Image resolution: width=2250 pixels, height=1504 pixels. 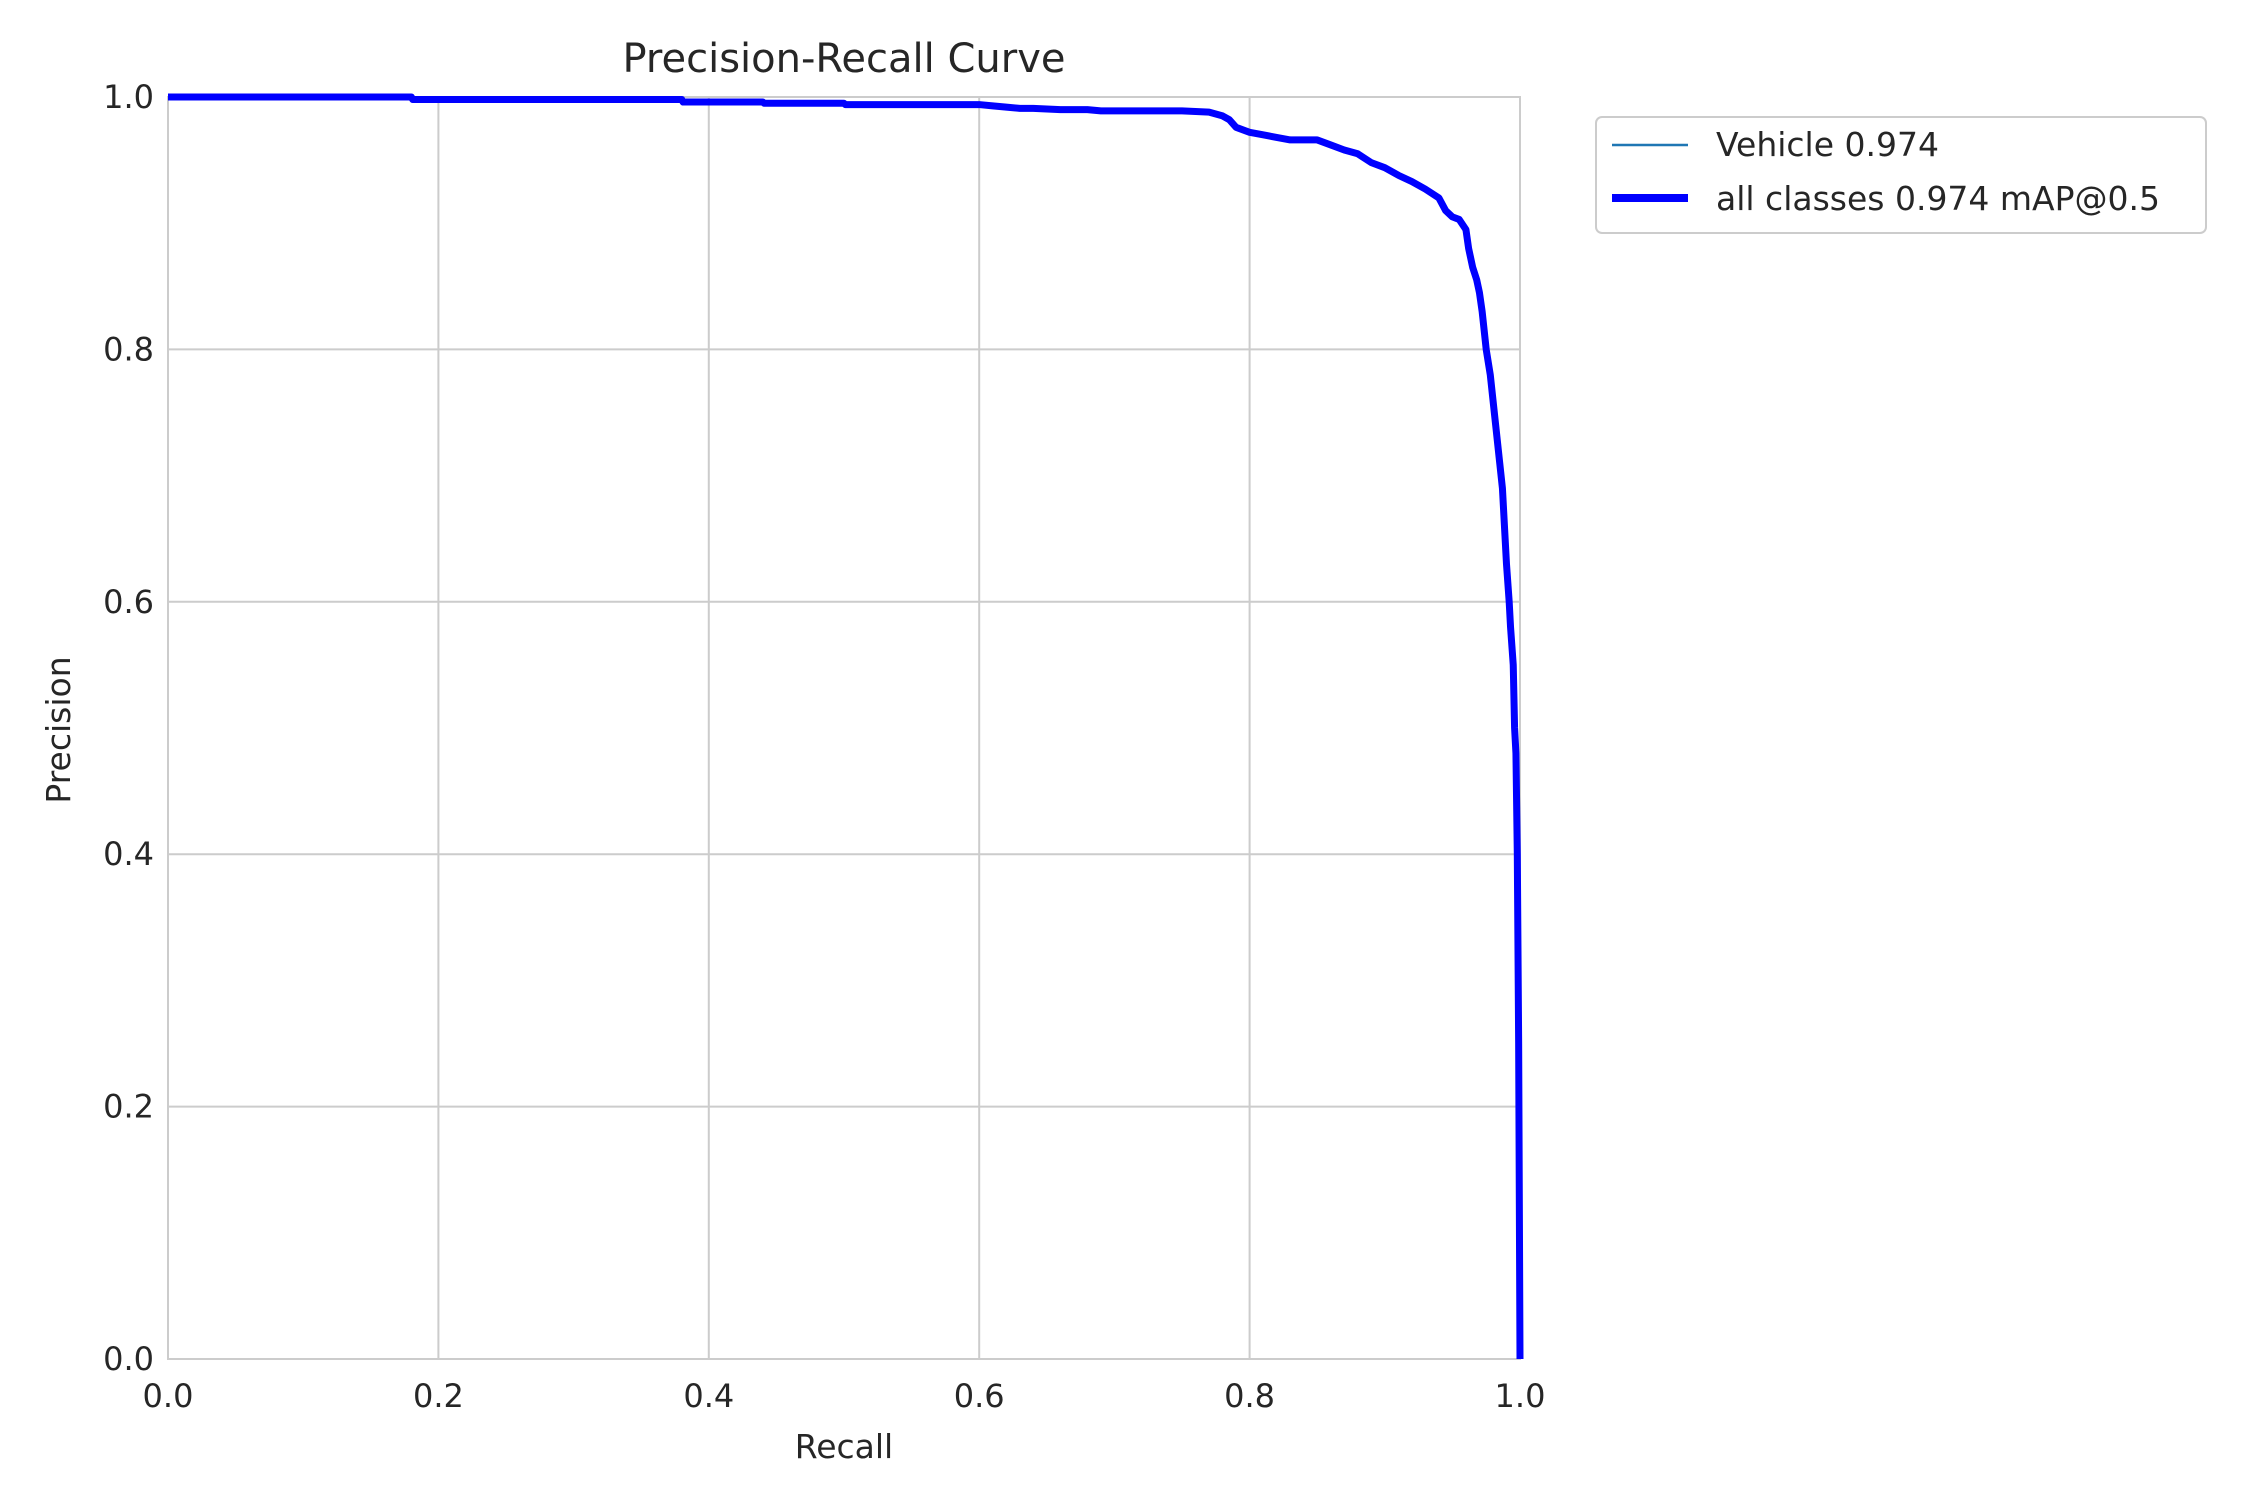 I want to click on y-axis-label: Precision, so click(x=58, y=729).